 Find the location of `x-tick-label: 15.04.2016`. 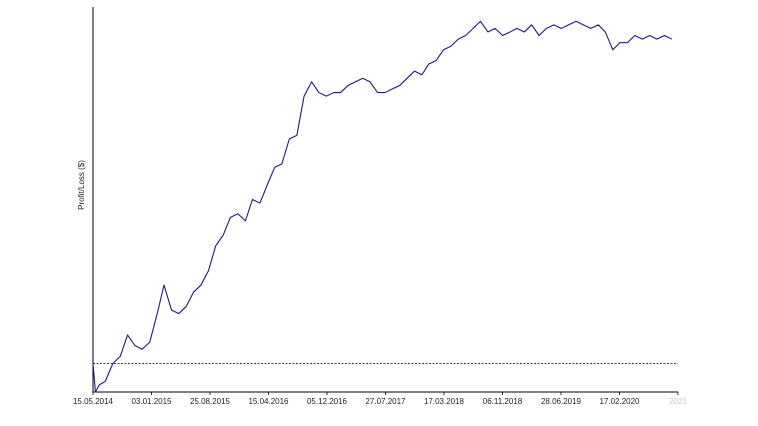

x-tick-label: 15.04.2016 is located at coordinates (268, 401).